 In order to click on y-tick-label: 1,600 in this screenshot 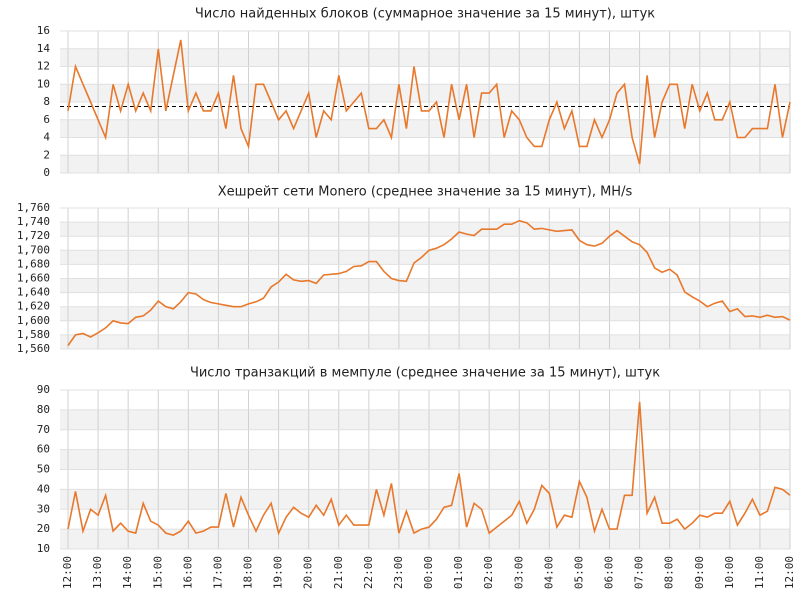, I will do `click(33, 320)`.